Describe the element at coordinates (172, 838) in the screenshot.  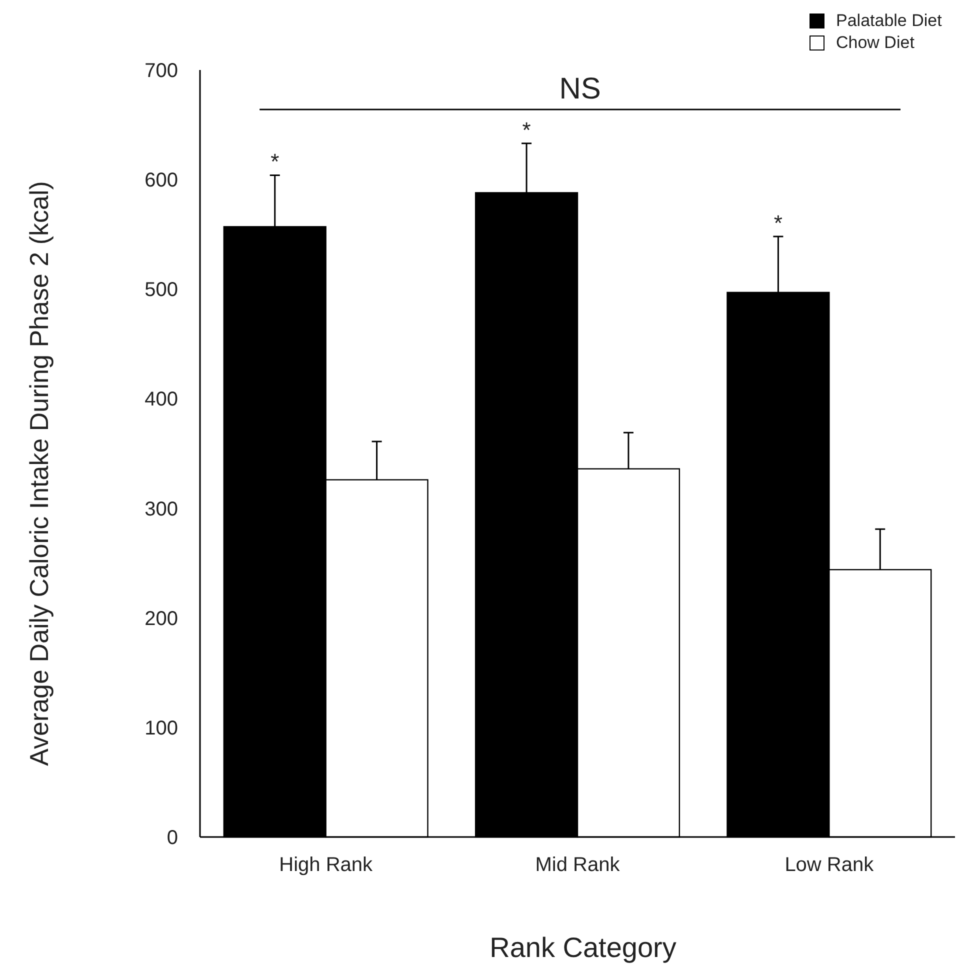
I see `y-tick-label: 0` at that location.